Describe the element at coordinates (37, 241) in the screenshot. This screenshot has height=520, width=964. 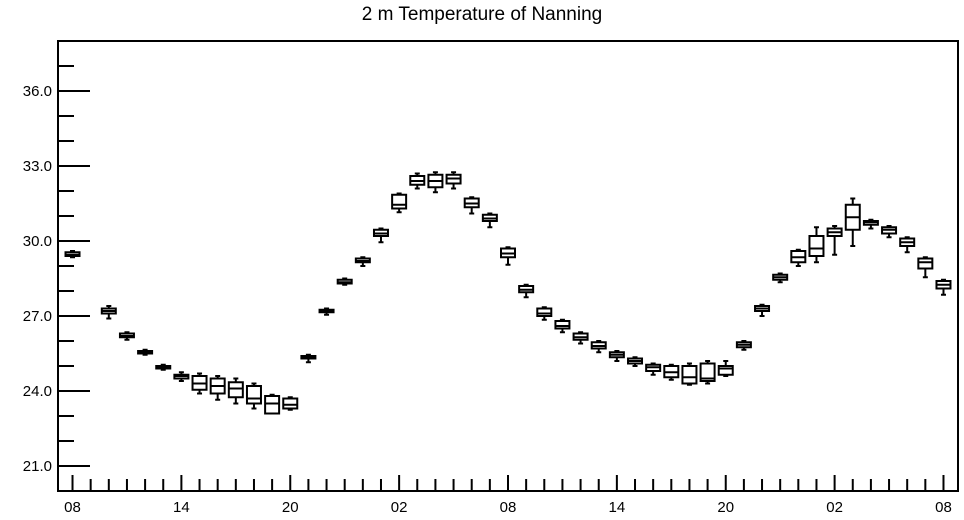
I see `y-tick-label: 30.0` at that location.